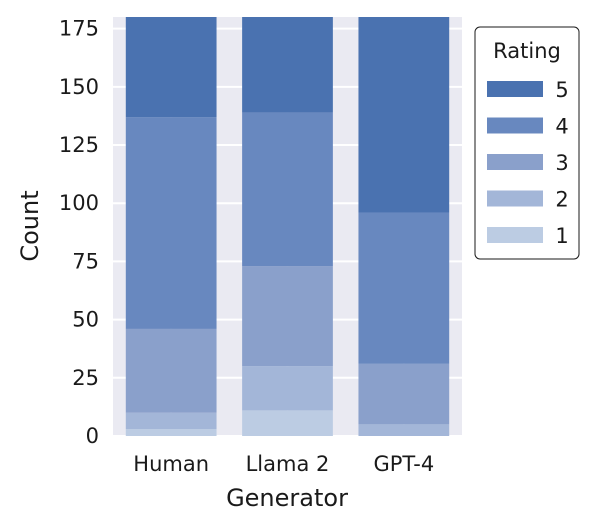 This screenshot has width=597, height=531. Describe the element at coordinates (561, 200) in the screenshot. I see `legend-label: 2` at that location.